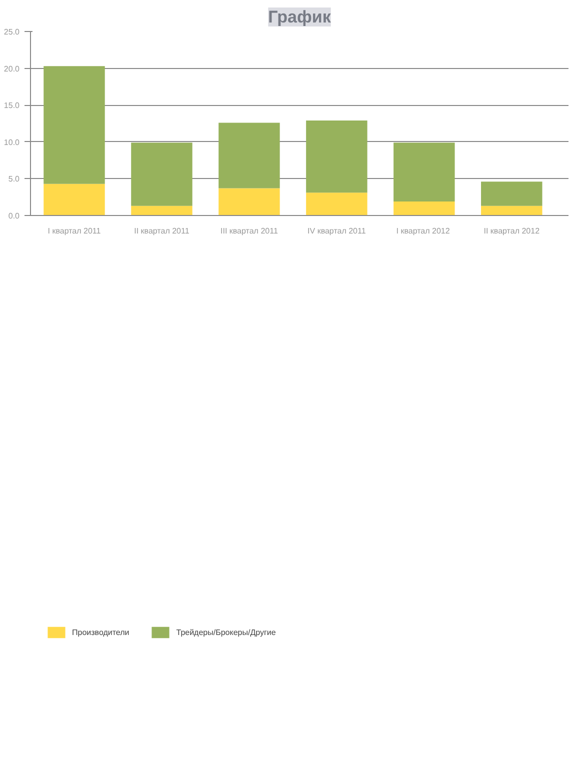 The height and width of the screenshot is (768, 576). I want to click on x-tick-label: II квартал 2011, so click(162, 231).